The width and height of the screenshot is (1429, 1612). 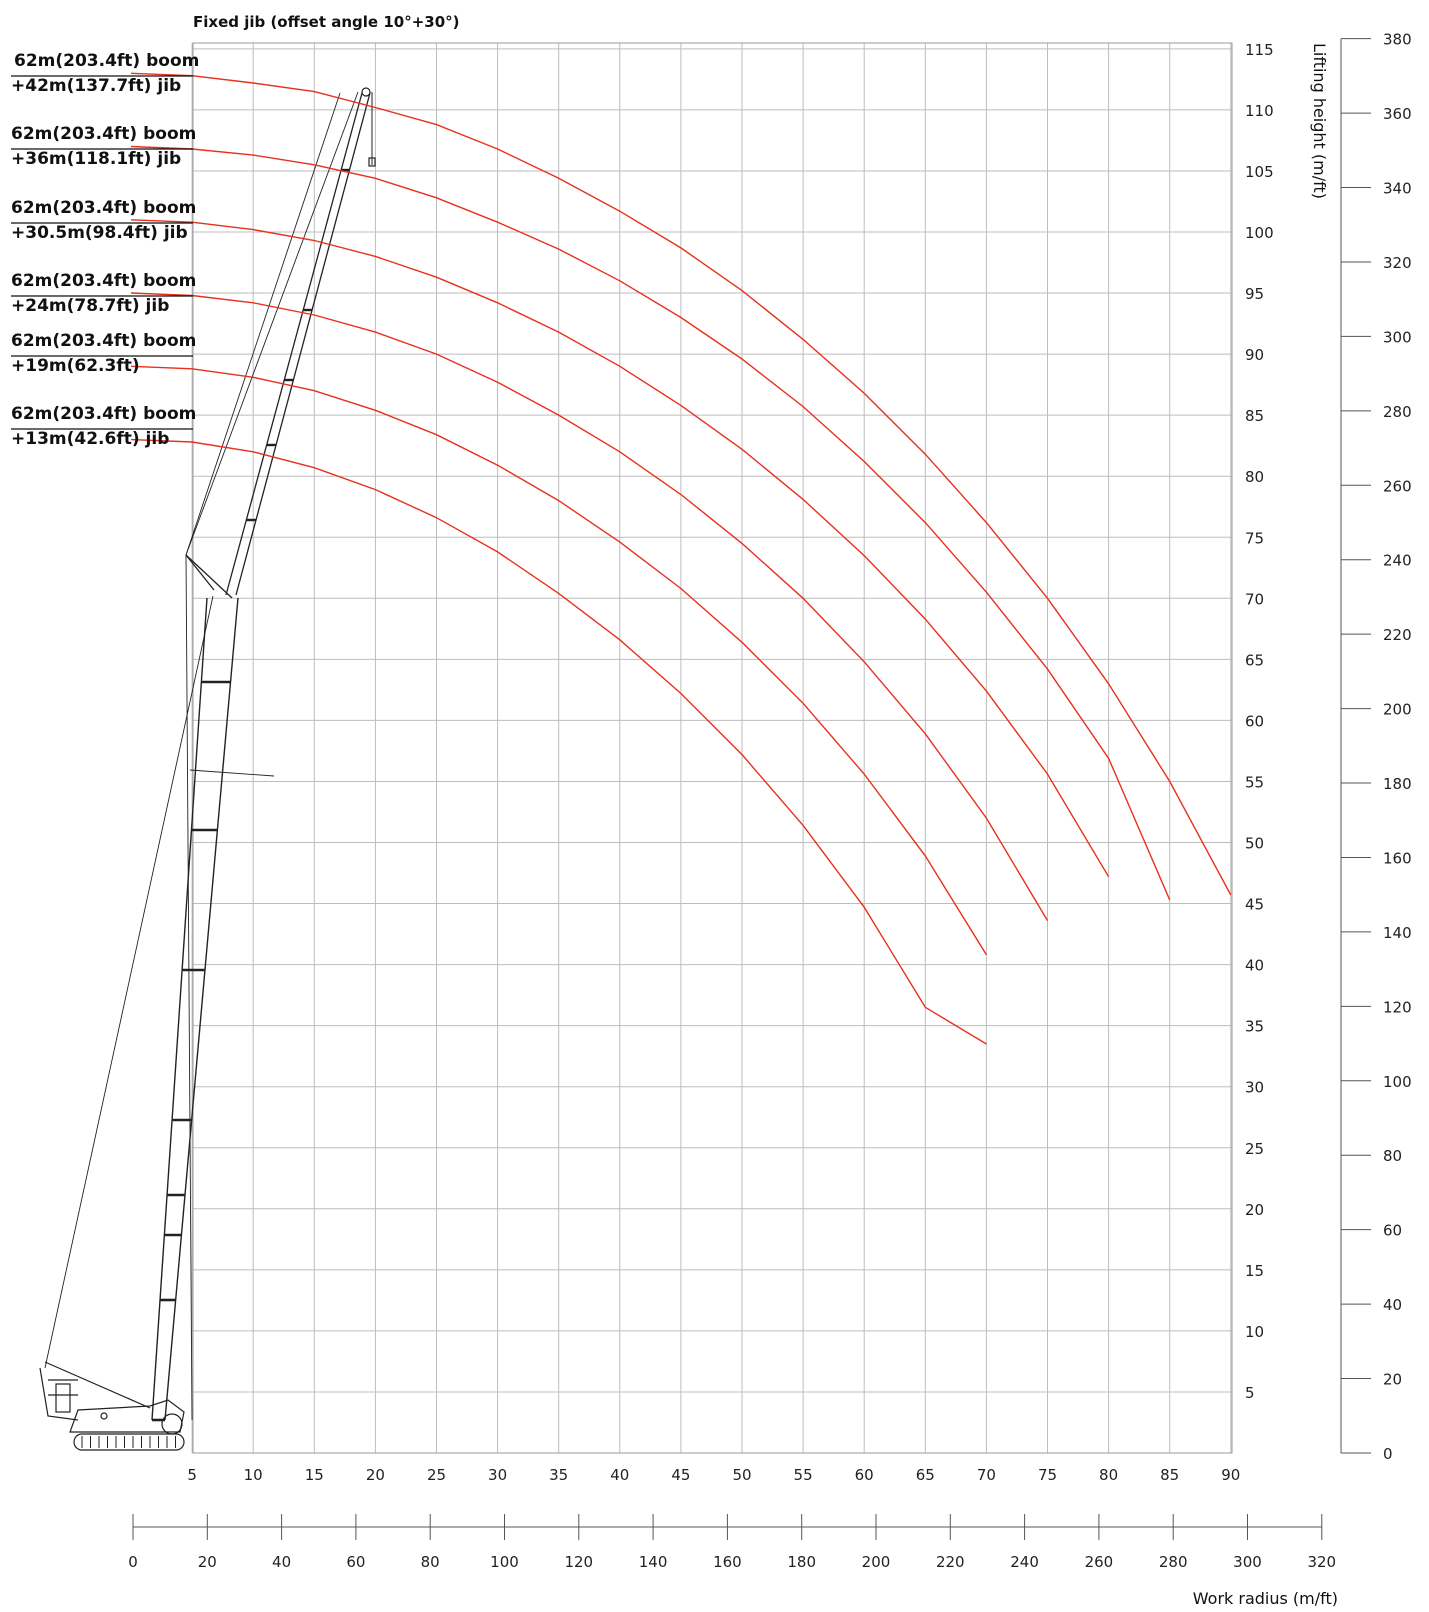 What do you see at coordinates (1392, 1231) in the screenshot?
I see `y-ft-tick-label: 60` at bounding box center [1392, 1231].